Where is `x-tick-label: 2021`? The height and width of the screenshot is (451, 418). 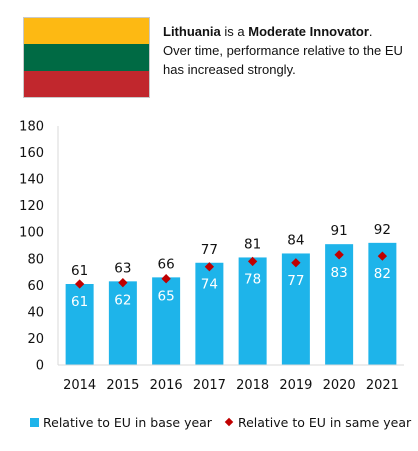 x-tick-label: 2021 is located at coordinates (382, 385).